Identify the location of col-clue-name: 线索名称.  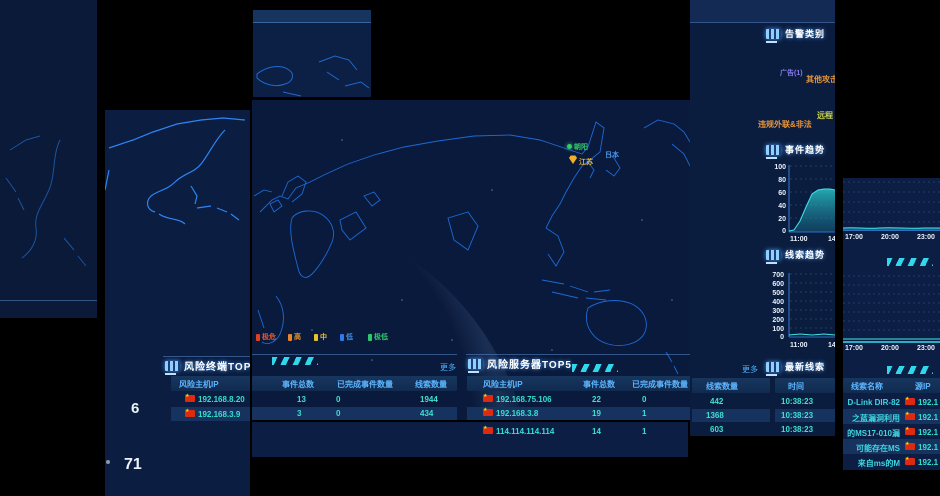
(867, 386).